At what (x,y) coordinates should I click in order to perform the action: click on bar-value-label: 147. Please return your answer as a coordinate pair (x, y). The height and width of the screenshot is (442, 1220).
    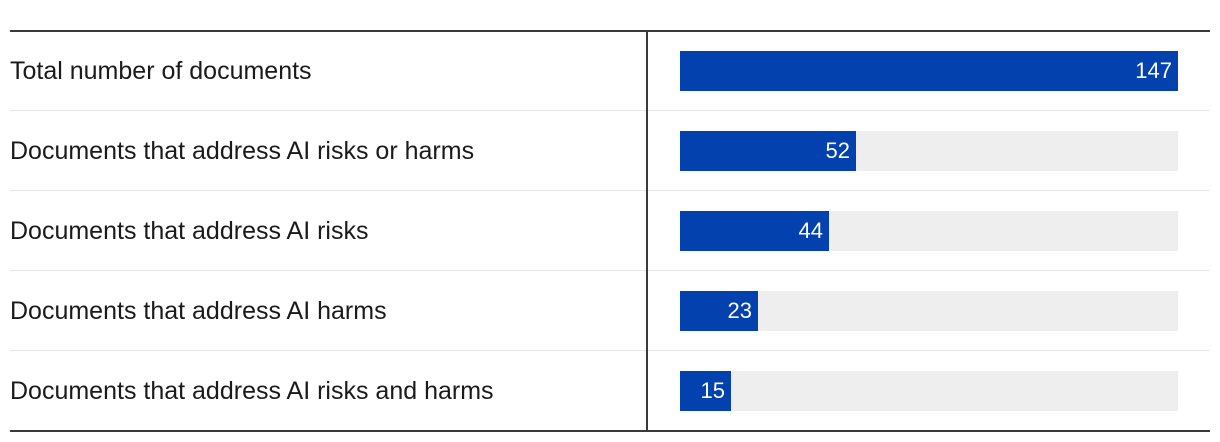
    Looking at the image, I should click on (1153, 70).